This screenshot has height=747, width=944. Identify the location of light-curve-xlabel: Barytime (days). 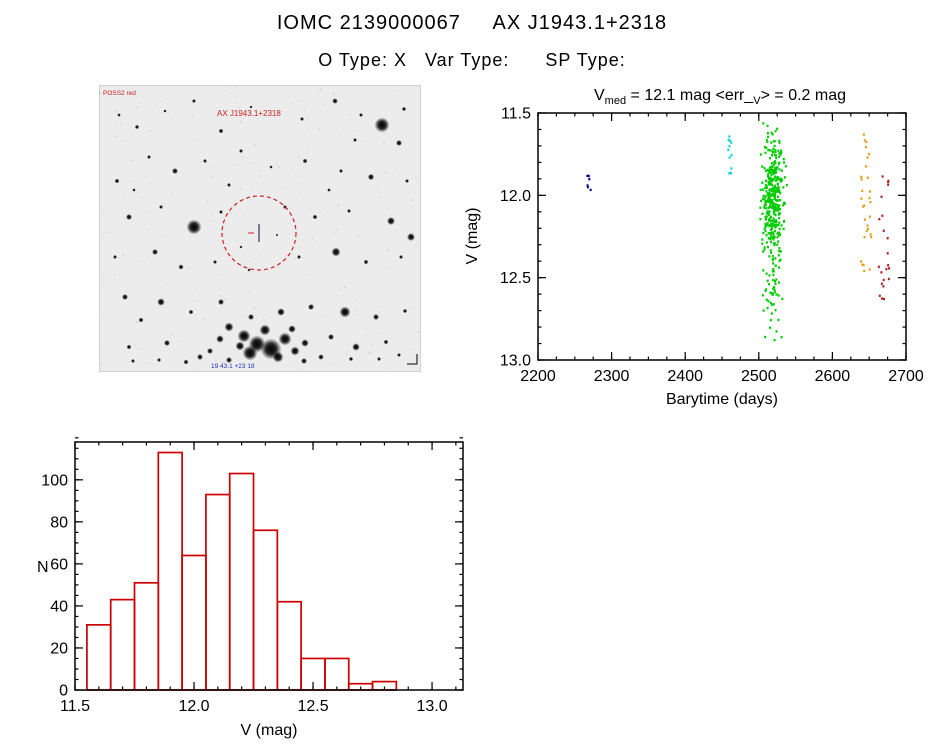
(722, 399).